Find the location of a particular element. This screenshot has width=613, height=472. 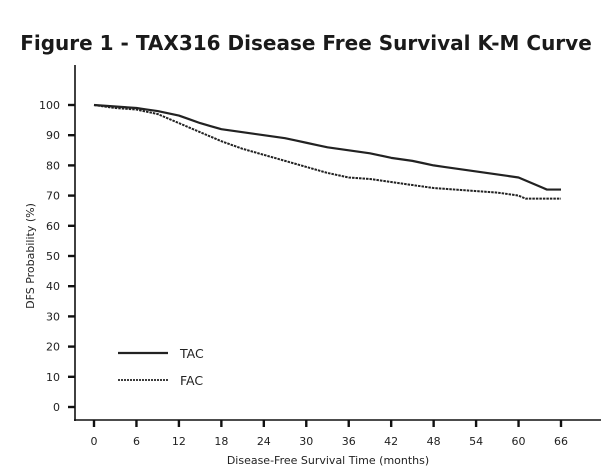

x-tick-label: 66 is located at coordinates (561, 441).